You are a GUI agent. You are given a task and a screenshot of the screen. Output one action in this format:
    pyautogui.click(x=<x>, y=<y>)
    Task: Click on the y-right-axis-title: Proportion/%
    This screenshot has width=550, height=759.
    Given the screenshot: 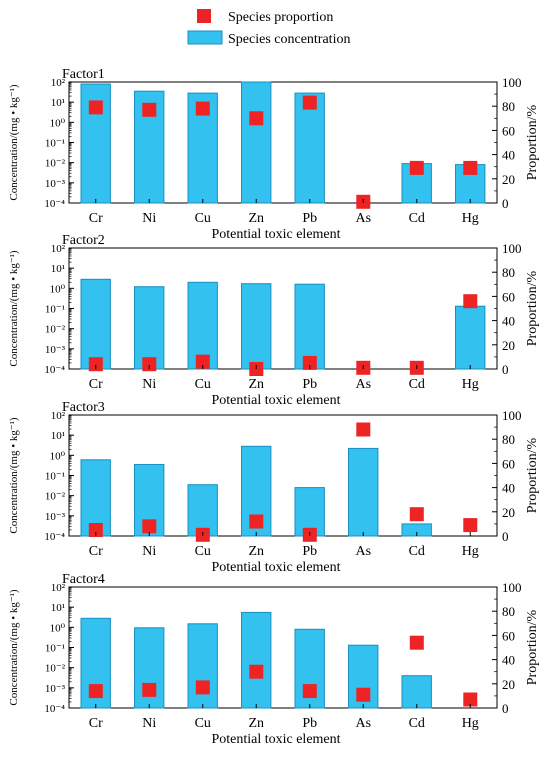 What is the action you would take?
    pyautogui.click(x=532, y=647)
    